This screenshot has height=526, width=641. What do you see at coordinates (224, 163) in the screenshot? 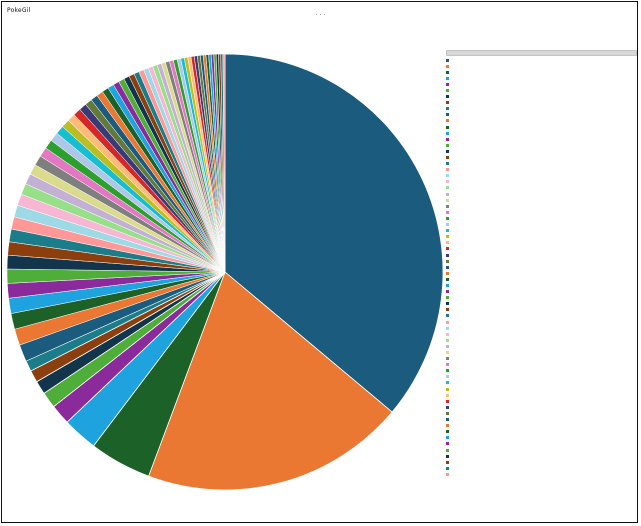
I see `pie-slice` at bounding box center [224, 163].